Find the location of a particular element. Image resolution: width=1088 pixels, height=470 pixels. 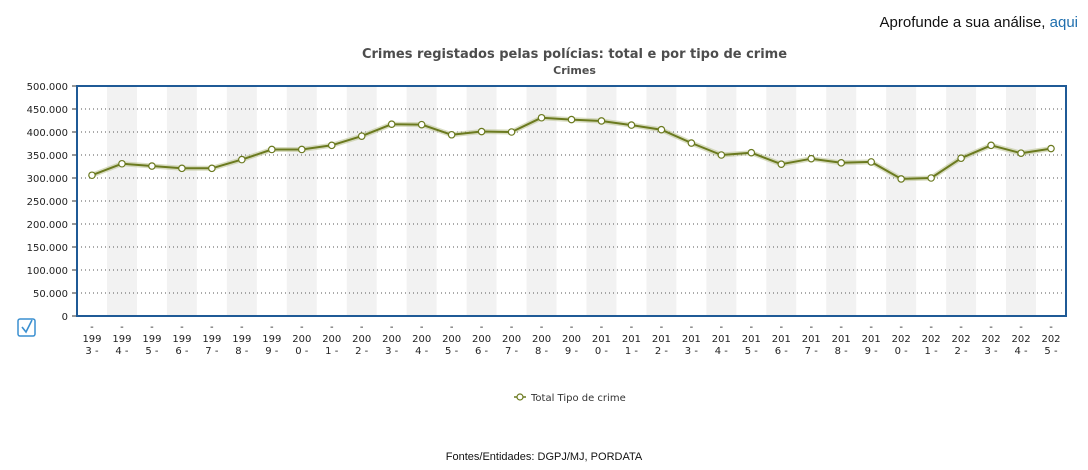

y-tick-label: 500.000 is located at coordinates (47, 87).